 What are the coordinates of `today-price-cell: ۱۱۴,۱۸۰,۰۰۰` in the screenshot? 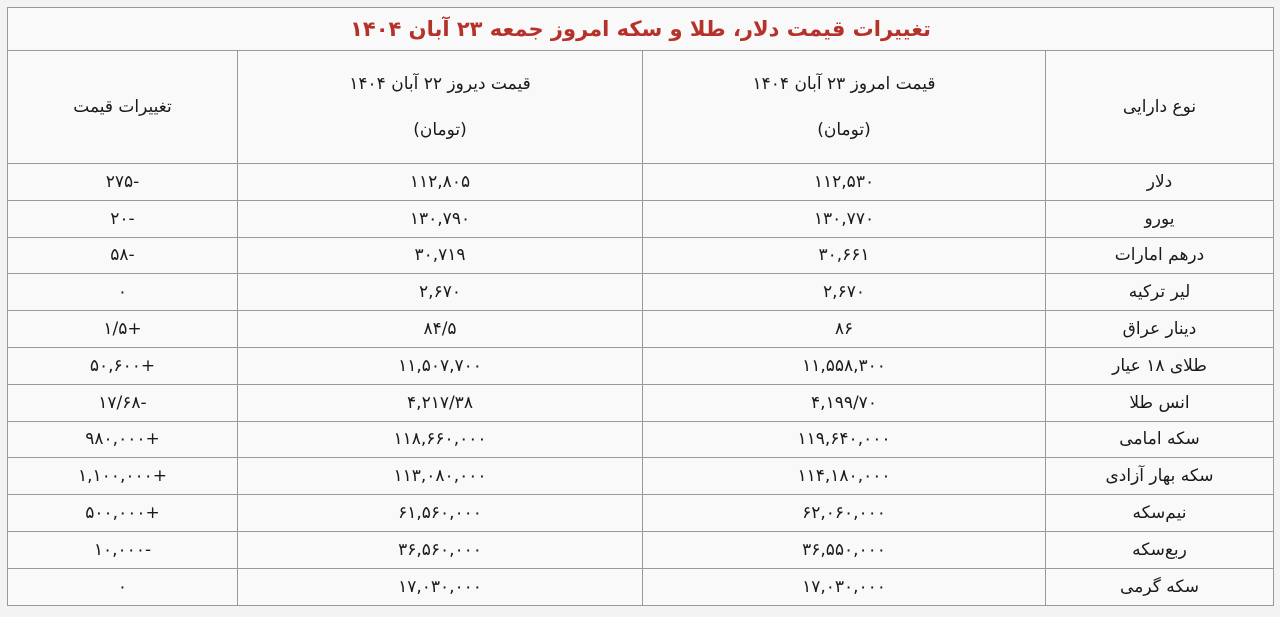 It's located at (844, 476).